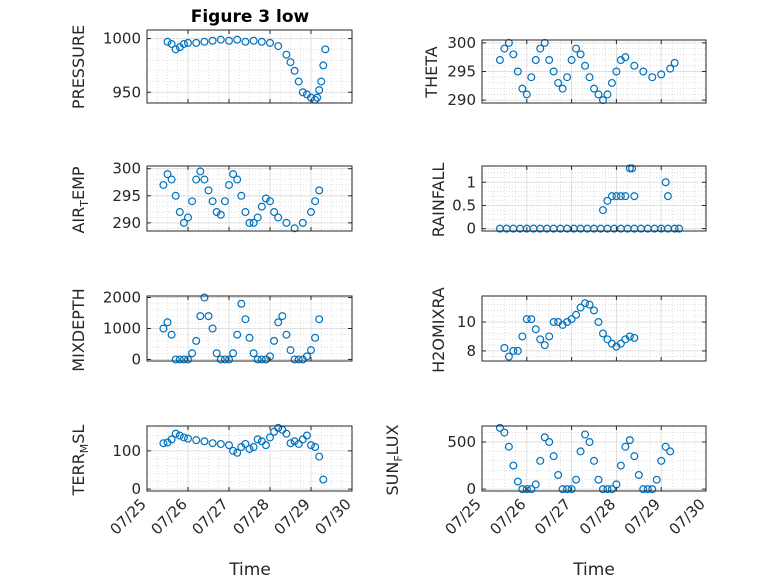 This screenshot has height=583, width=778. I want to click on axes-box-sun-flux, so click(594, 458).